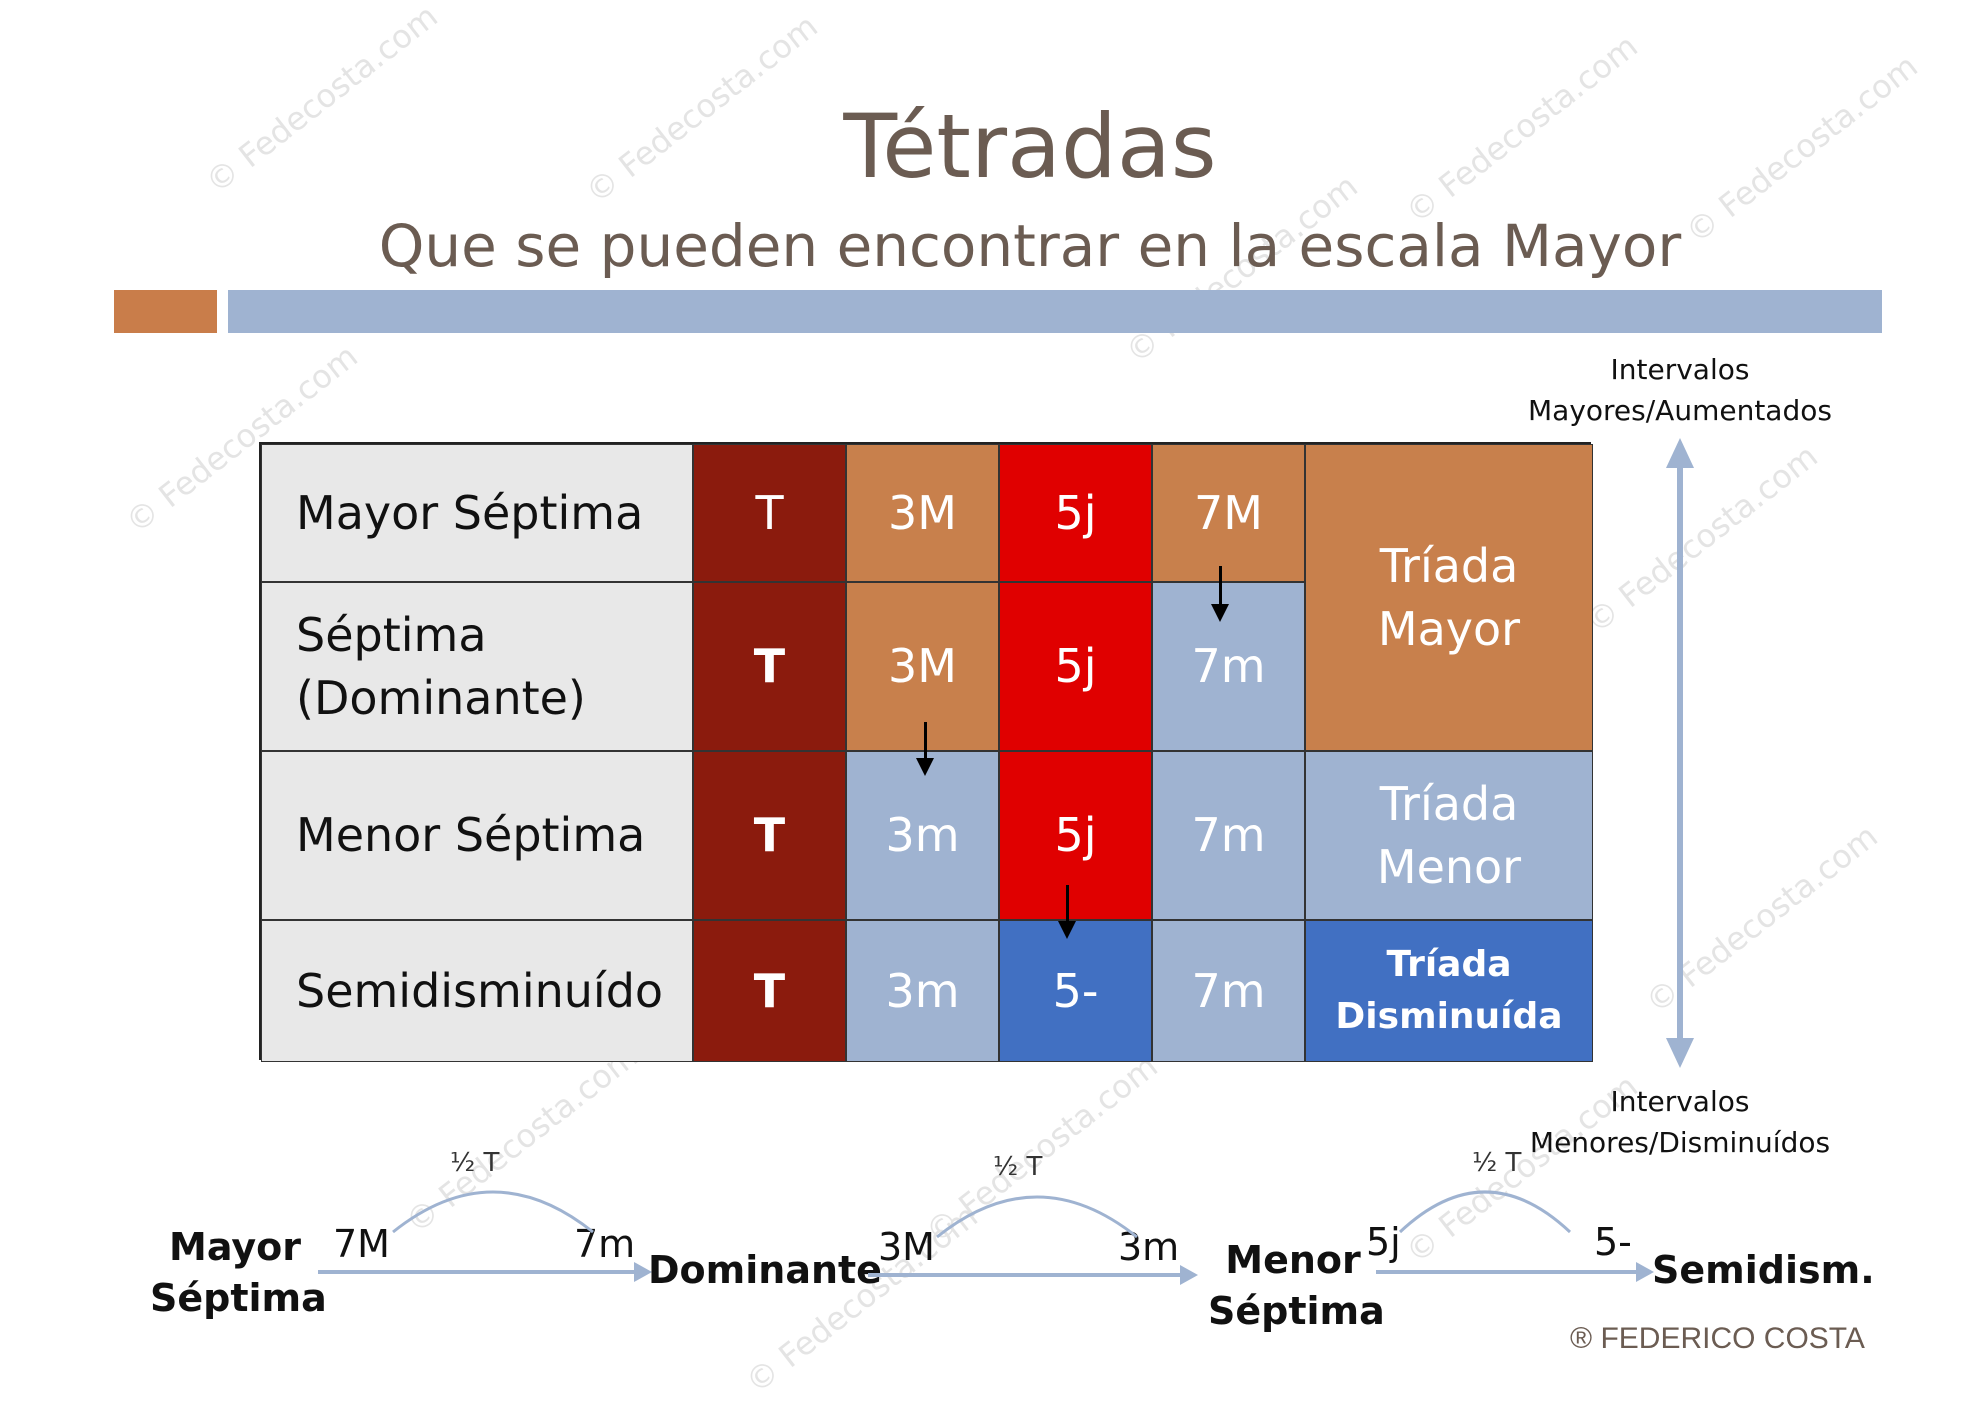 The width and height of the screenshot is (1988, 1404). What do you see at coordinates (361, 1244) in the screenshot?
I see `step-from: 7M` at bounding box center [361, 1244].